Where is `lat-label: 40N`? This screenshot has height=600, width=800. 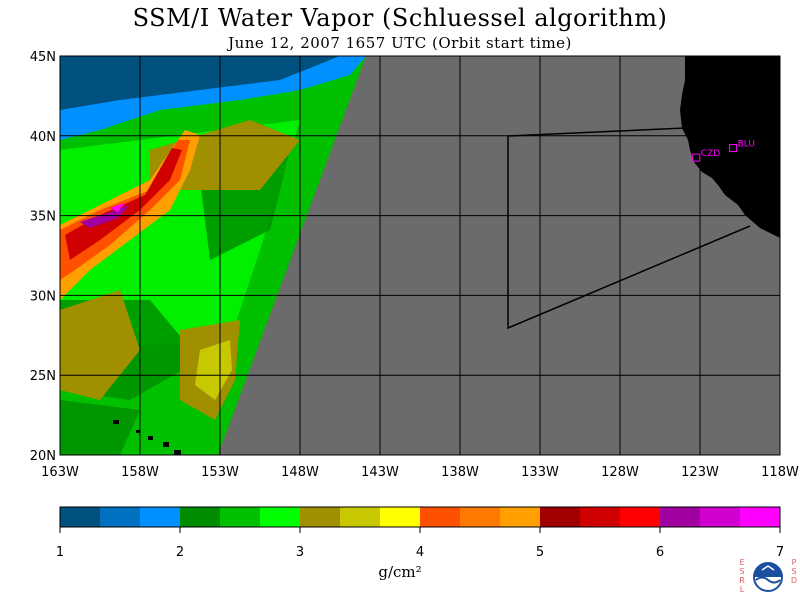 lat-label: 40N is located at coordinates (43, 137).